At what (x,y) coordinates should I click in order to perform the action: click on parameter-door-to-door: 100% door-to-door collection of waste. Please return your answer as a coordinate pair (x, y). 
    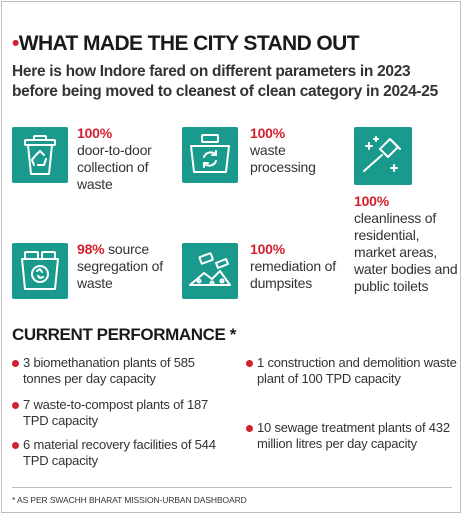
    Looking at the image, I should click on (124, 159).